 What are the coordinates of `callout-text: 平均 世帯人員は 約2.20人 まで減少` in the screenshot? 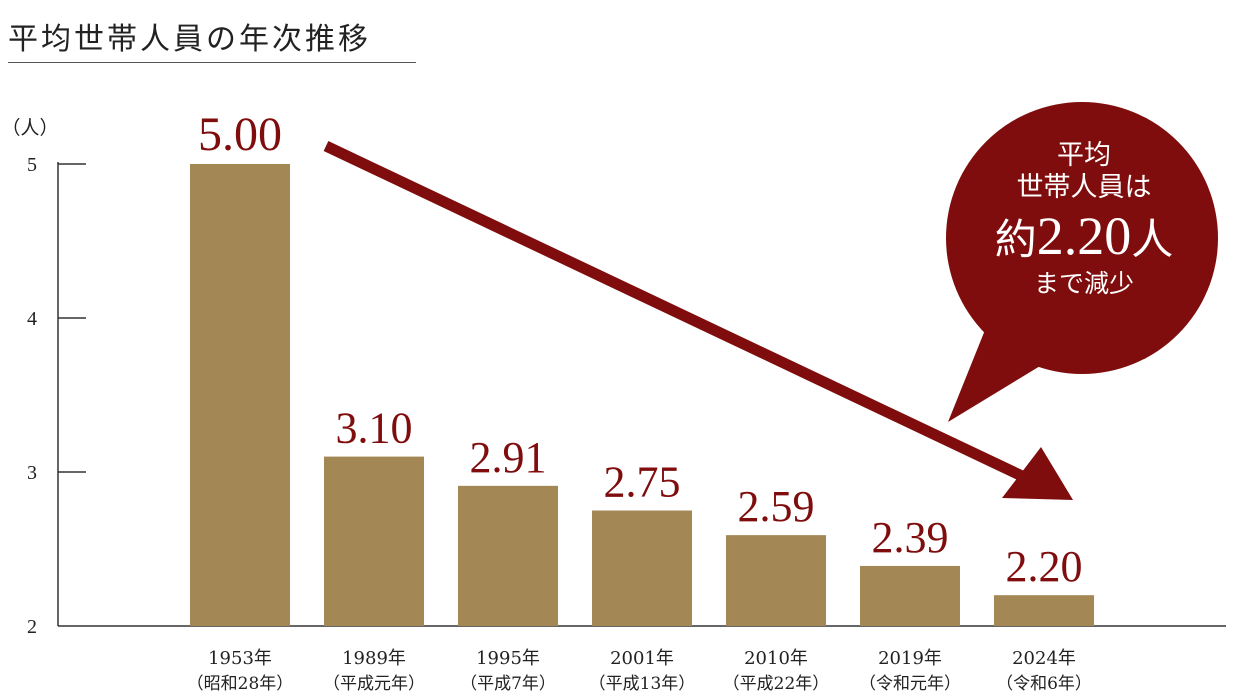 It's located at (1084, 220).